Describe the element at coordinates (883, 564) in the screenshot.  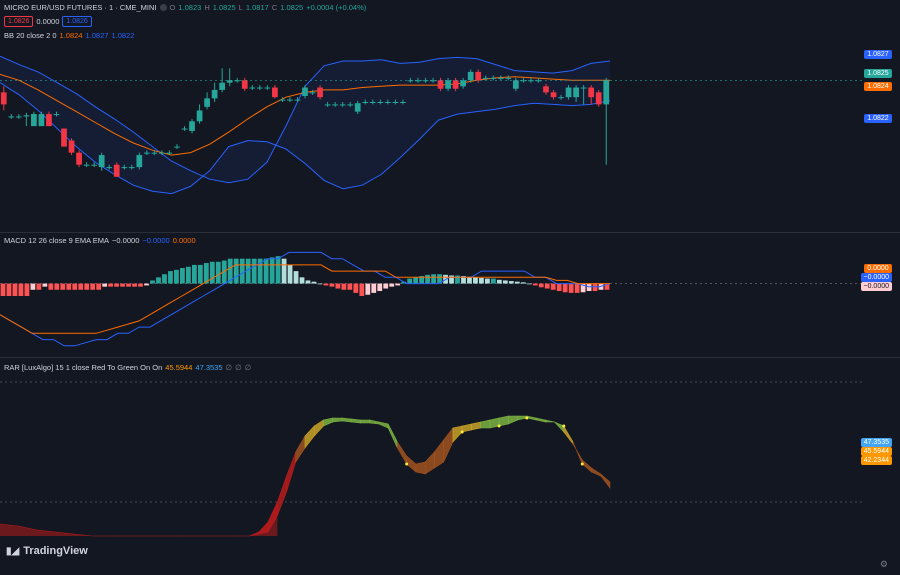
I see `settings-icon: ⚙` at that location.